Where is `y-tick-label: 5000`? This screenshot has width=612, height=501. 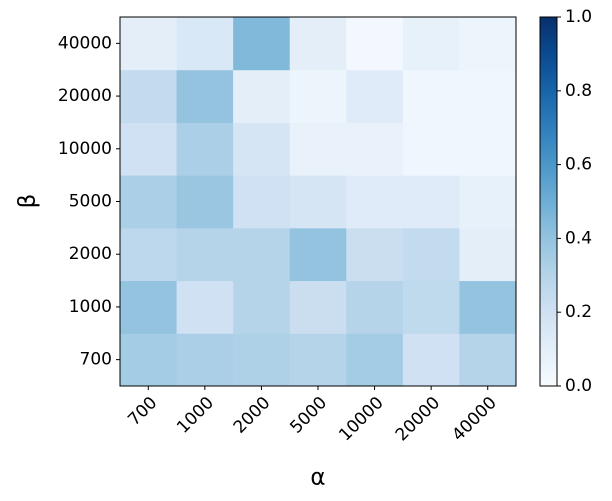
y-tick-label: 5000 is located at coordinates (90, 202).